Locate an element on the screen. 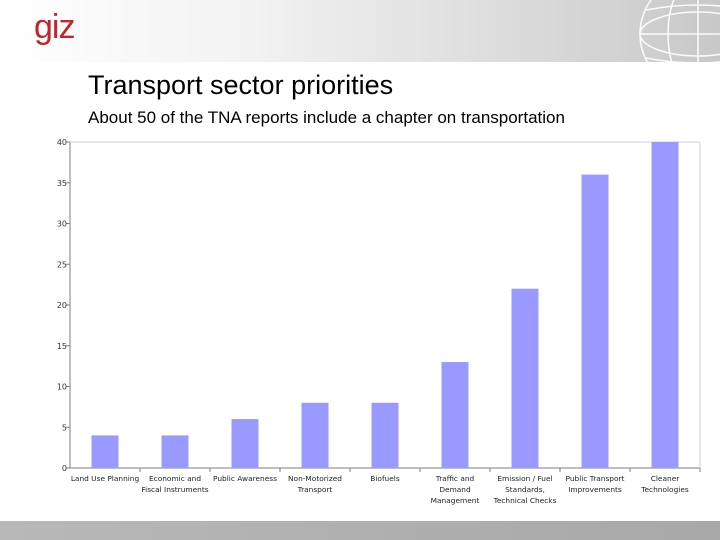 The image size is (720, 540). y-tick-label: 35 is located at coordinates (62, 183).